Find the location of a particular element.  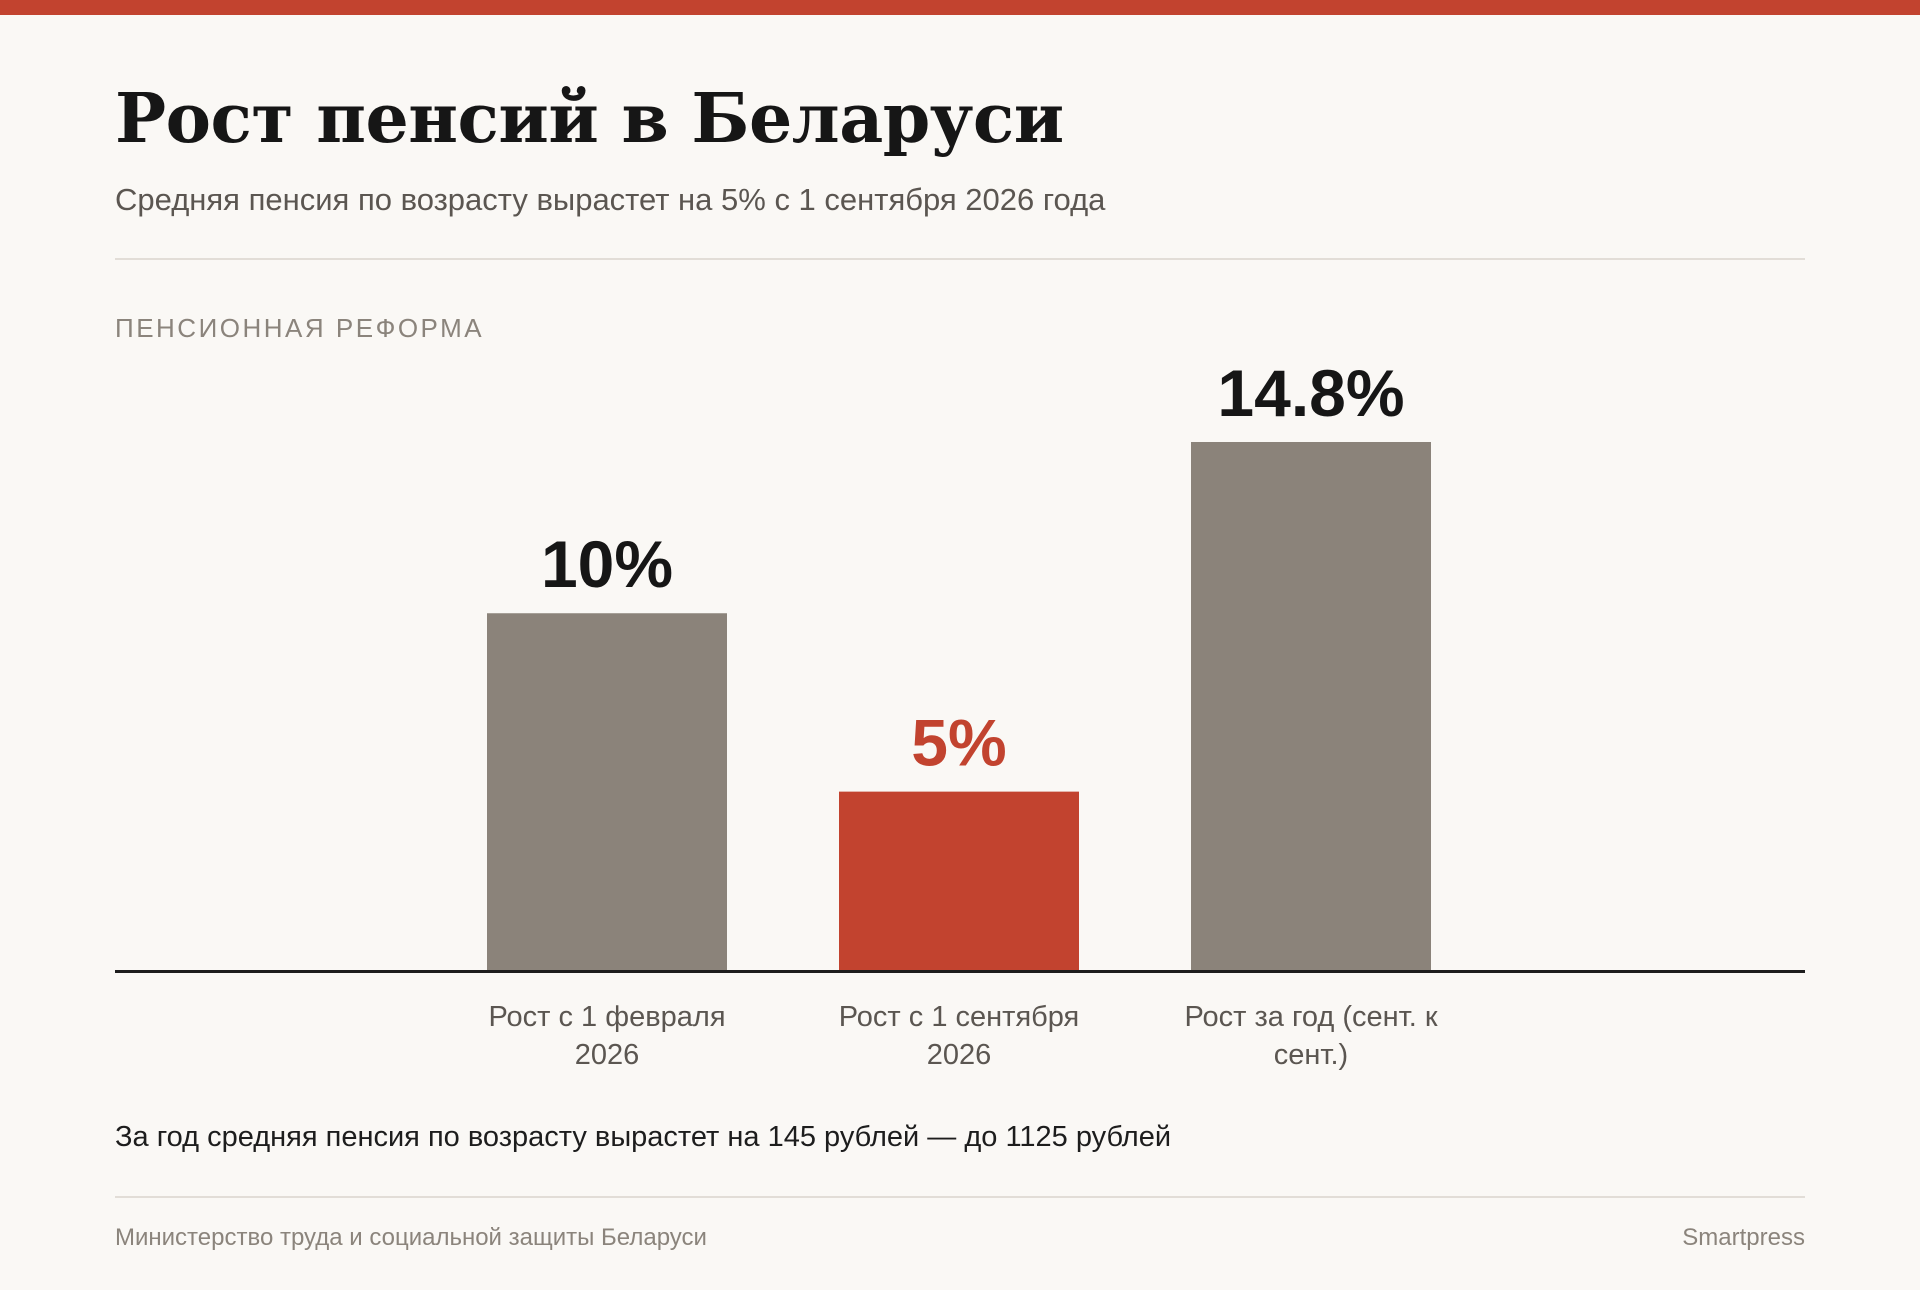

category-label-3-line-2: сент.) is located at coordinates (1311, 1055).